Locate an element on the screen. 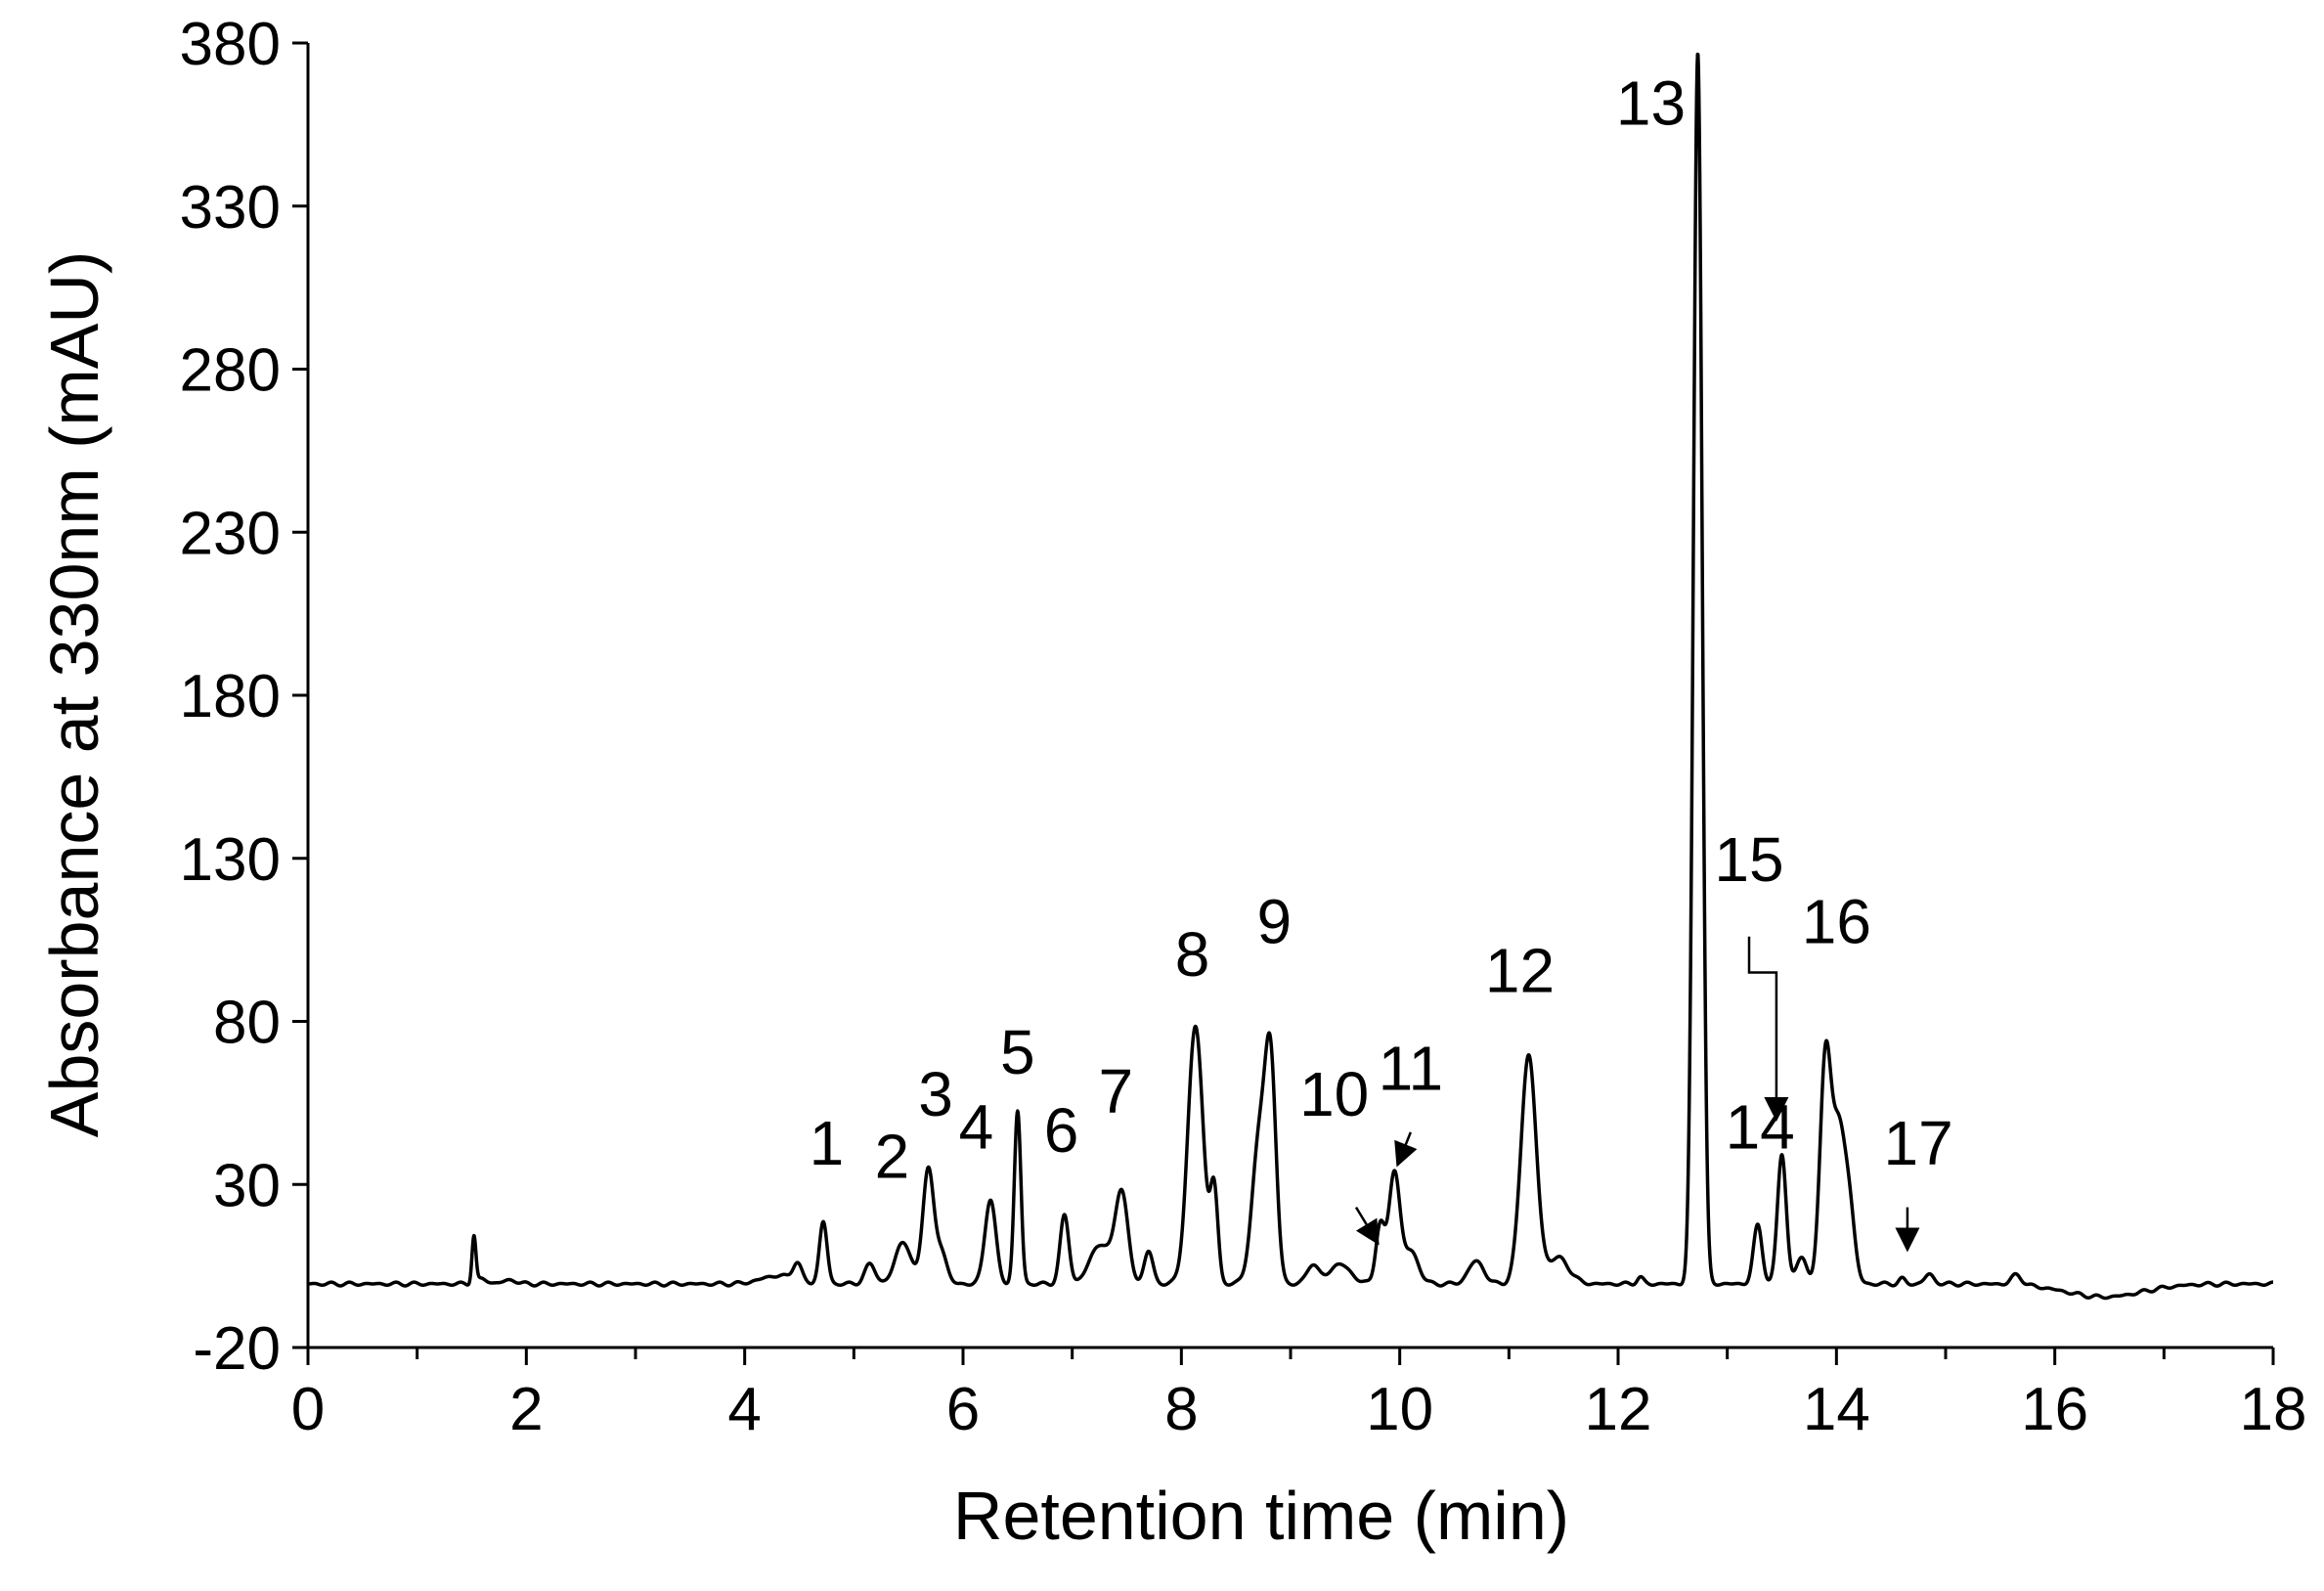  y-tick-label: 130 is located at coordinates (230, 860).